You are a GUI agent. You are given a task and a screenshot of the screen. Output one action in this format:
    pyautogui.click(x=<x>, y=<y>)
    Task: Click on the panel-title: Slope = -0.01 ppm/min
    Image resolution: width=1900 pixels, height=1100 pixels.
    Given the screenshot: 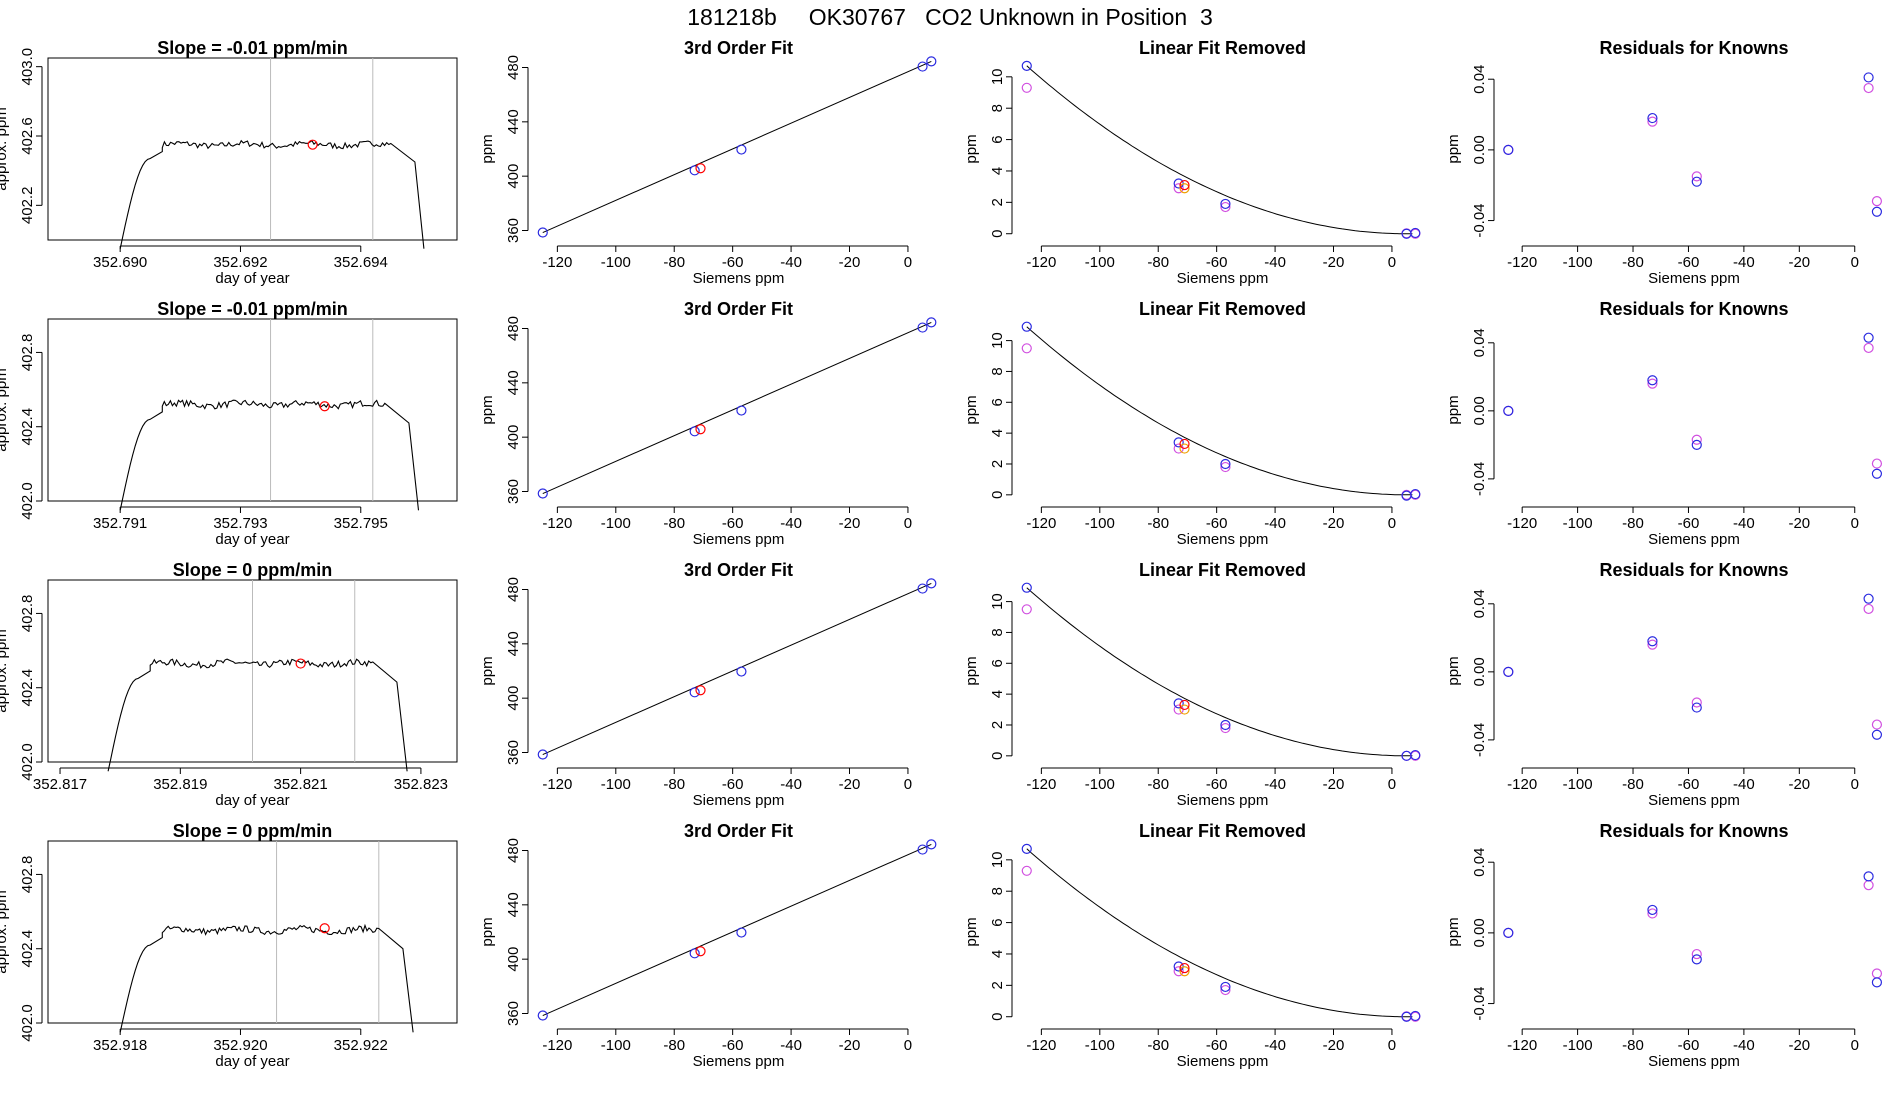 What is the action you would take?
    pyautogui.click(x=252, y=48)
    